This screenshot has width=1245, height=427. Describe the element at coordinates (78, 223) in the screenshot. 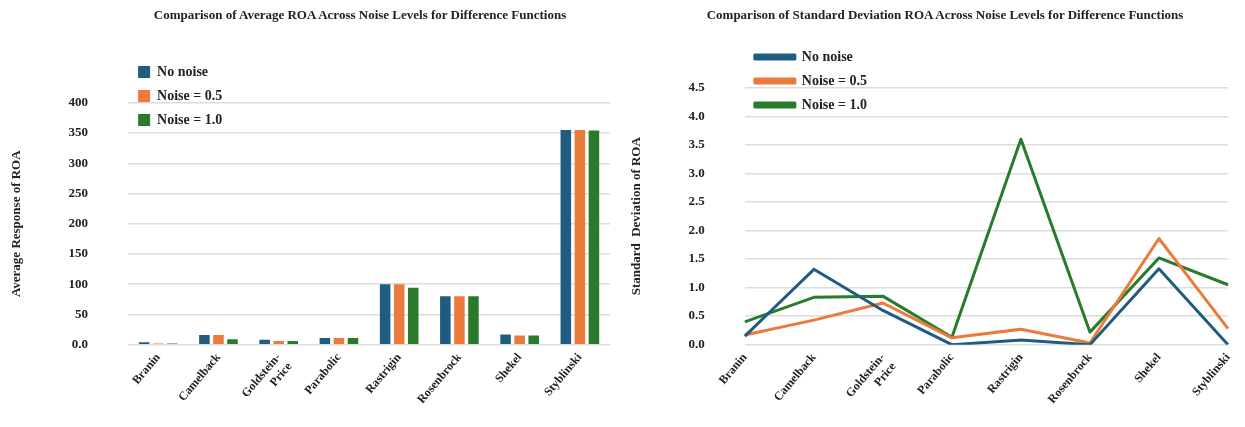

I see `y-tick-label: 200` at that location.